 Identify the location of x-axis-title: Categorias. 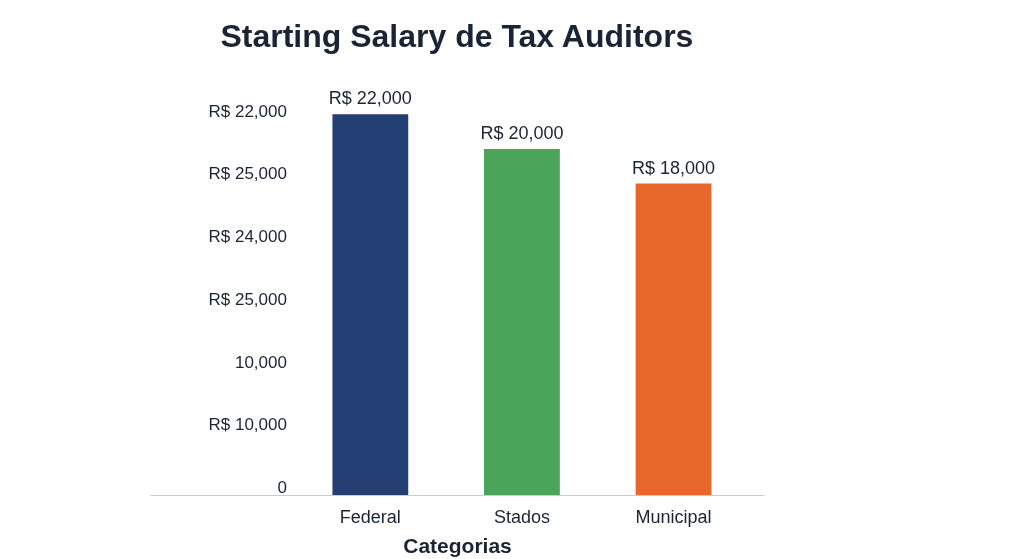
(457, 545).